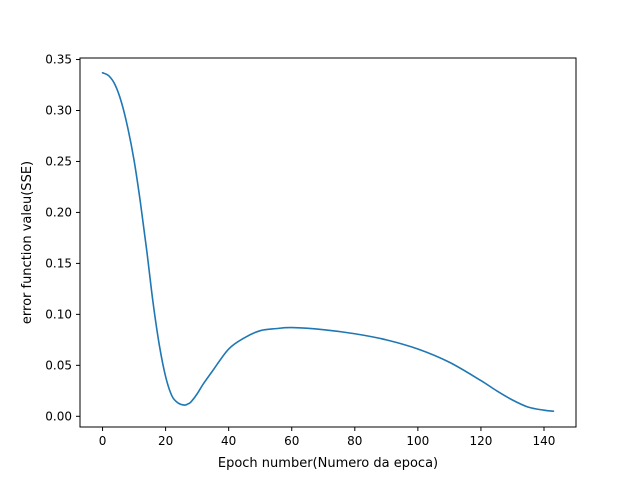 This screenshot has height=484, width=640. What do you see at coordinates (62, 238) in the screenshot?
I see `y-axis-ticks: 0.00 0.05 0.10 0.15 0.20 0.25 0.30 0.35` at bounding box center [62, 238].